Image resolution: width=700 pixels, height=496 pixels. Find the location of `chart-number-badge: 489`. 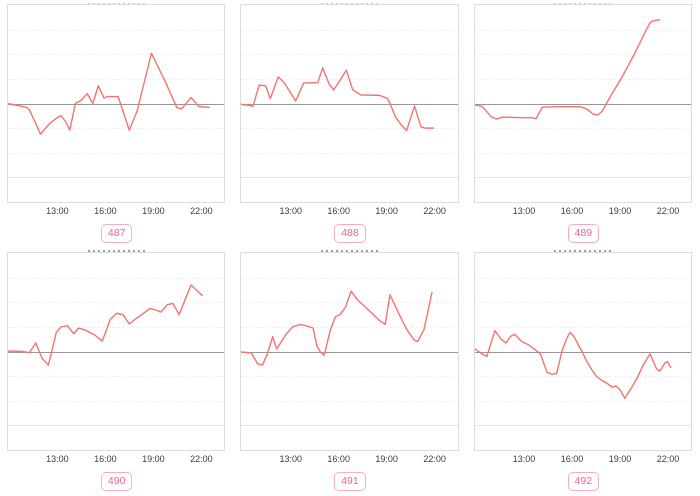

chart-number-badge: 489 is located at coordinates (583, 234).